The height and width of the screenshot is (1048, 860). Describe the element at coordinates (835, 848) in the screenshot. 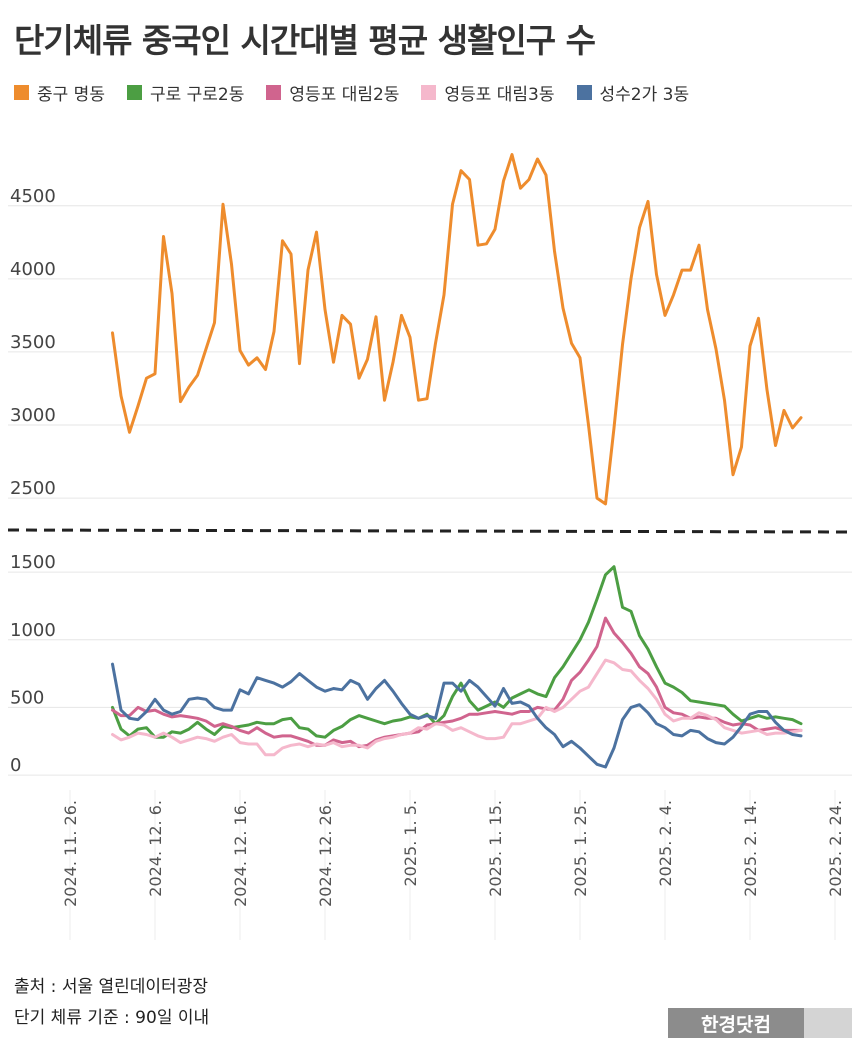

I see `x-tick-label: 2025. 2. 24.` at that location.